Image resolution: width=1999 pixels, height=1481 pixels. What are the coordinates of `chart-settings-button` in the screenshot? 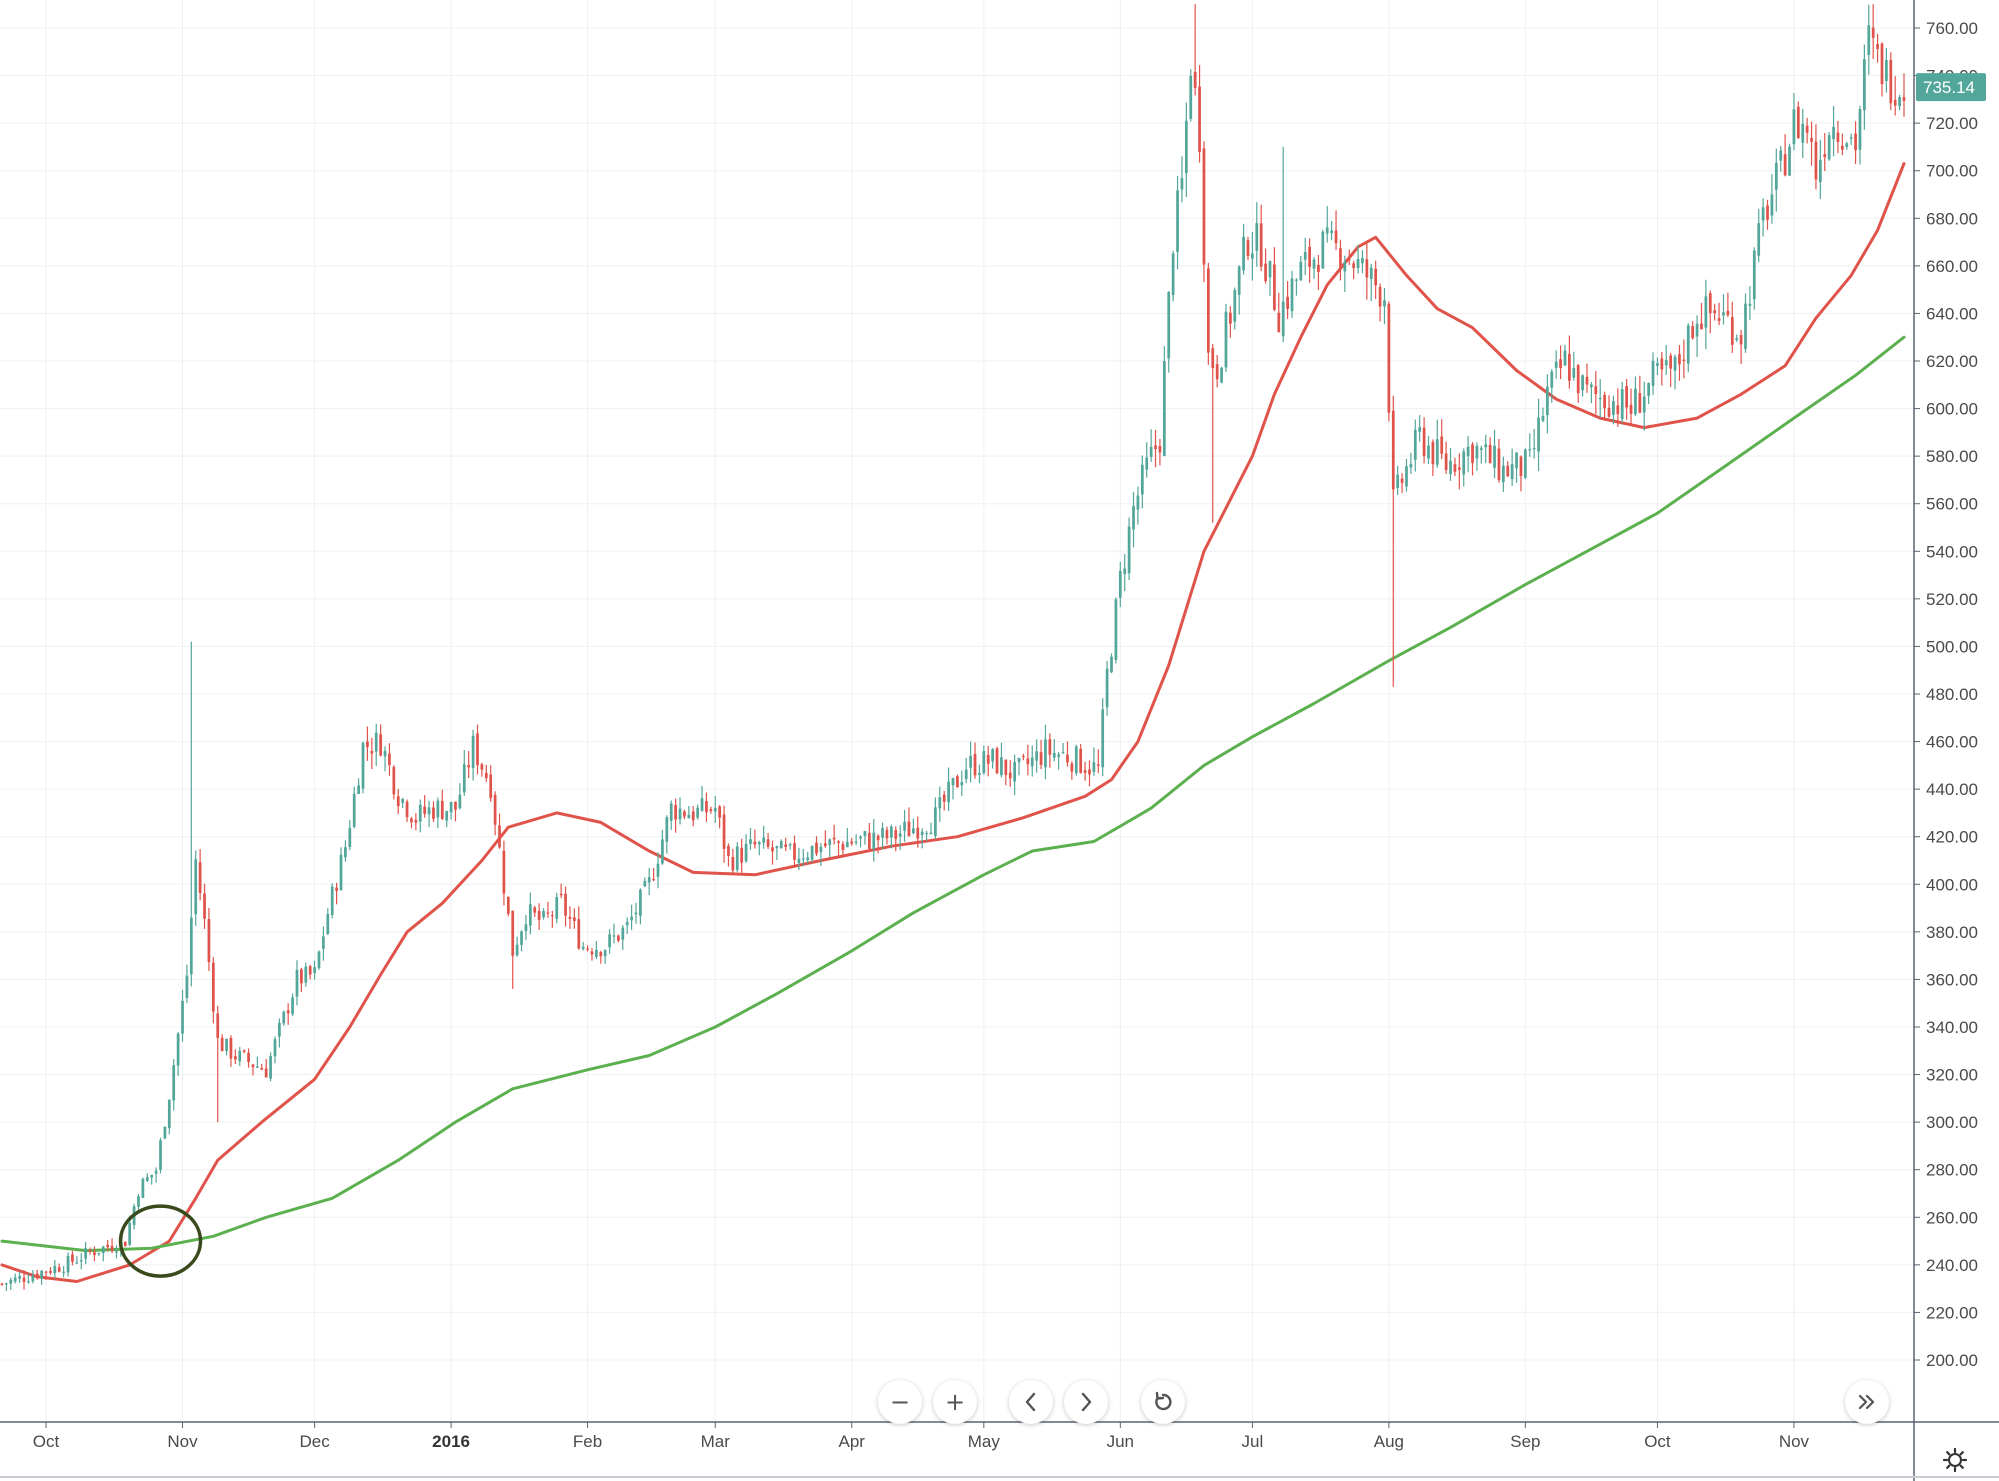 It's located at (1955, 1460).